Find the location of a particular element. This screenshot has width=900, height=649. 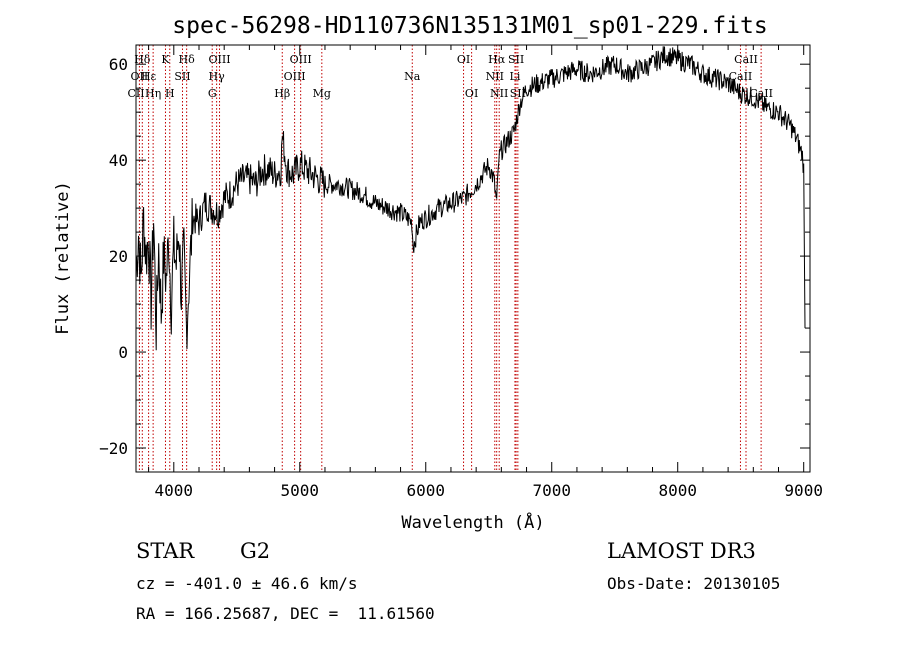

y-tick-label: 60 is located at coordinates (118, 64).